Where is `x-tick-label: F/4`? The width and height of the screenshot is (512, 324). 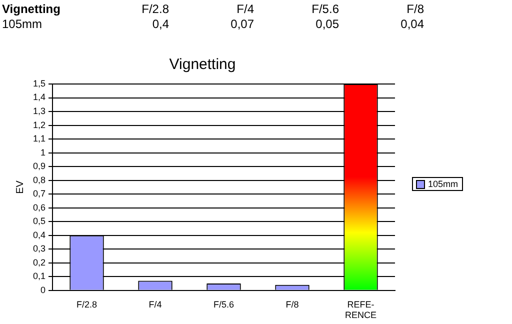 x-tick-label: F/4 is located at coordinates (155, 304).